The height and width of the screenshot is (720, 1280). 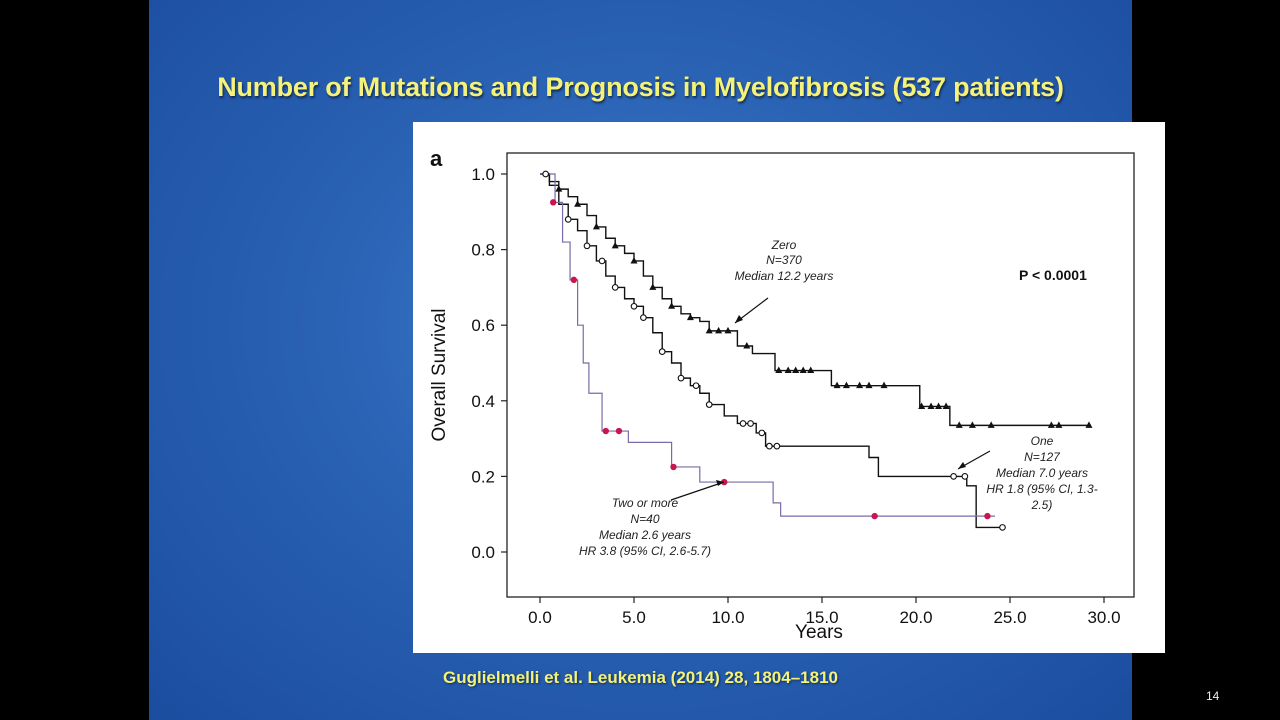 I want to click on page-number: 14, so click(x=1213, y=696).